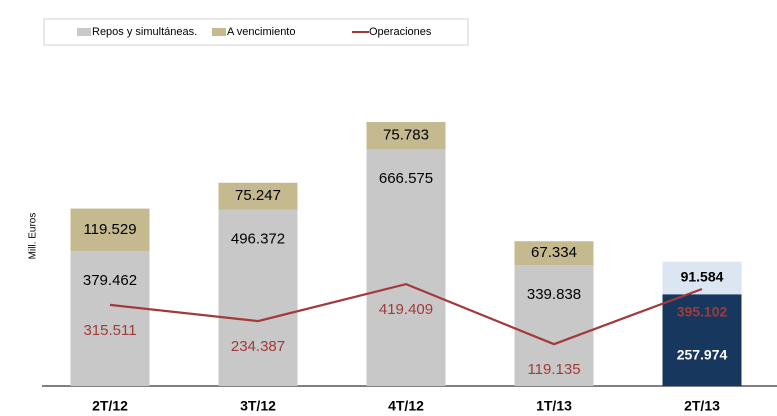 This screenshot has width=777, height=416. Describe the element at coordinates (258, 238) in the screenshot. I see `bar-value-label: 496.372` at that location.